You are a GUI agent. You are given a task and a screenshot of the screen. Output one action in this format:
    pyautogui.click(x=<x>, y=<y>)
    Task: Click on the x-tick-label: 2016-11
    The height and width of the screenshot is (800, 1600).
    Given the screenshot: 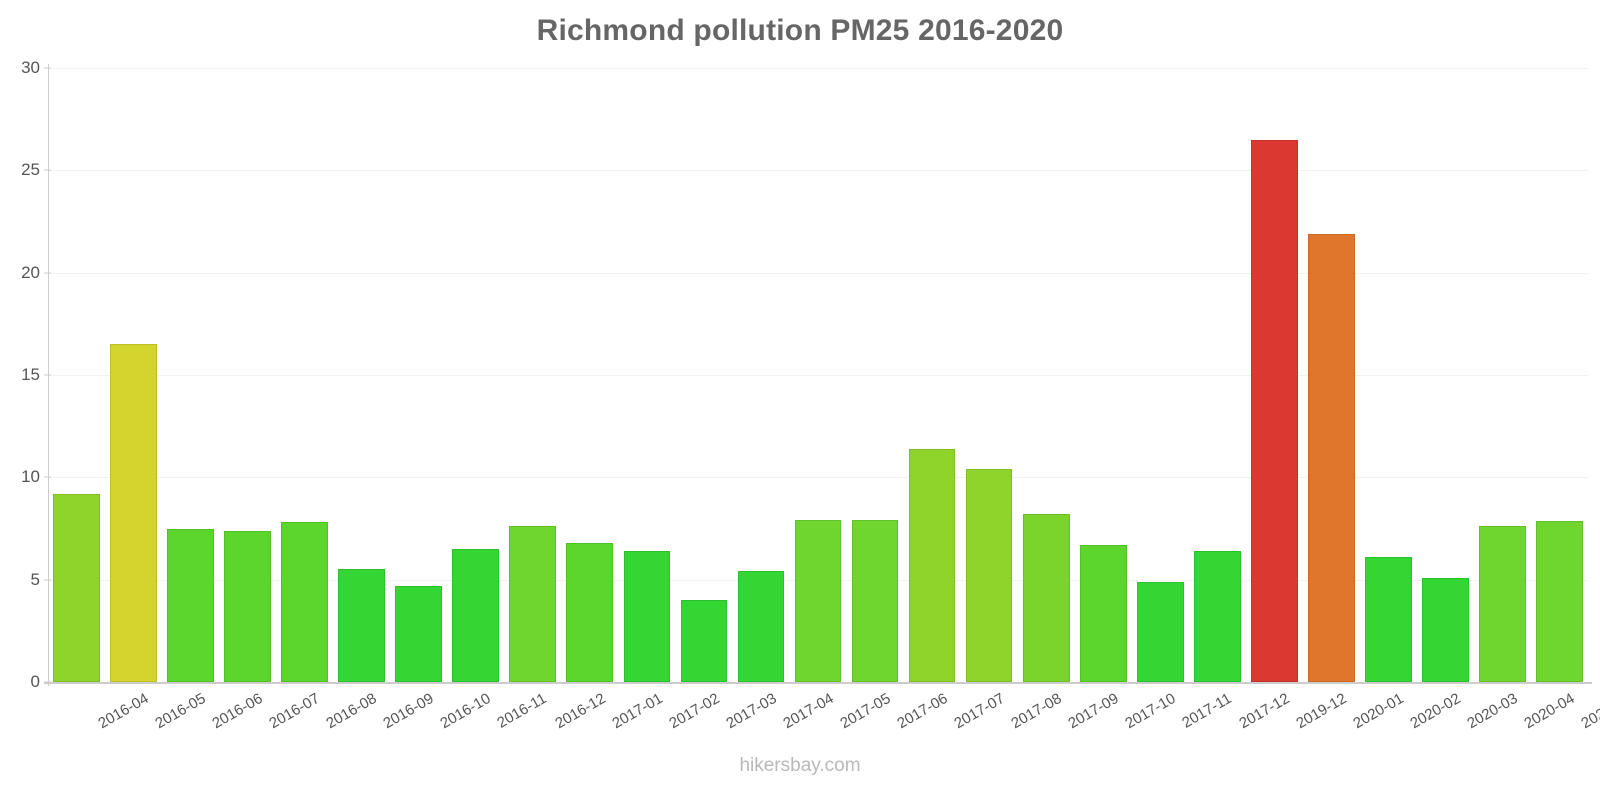 What is the action you would take?
    pyautogui.click(x=522, y=711)
    